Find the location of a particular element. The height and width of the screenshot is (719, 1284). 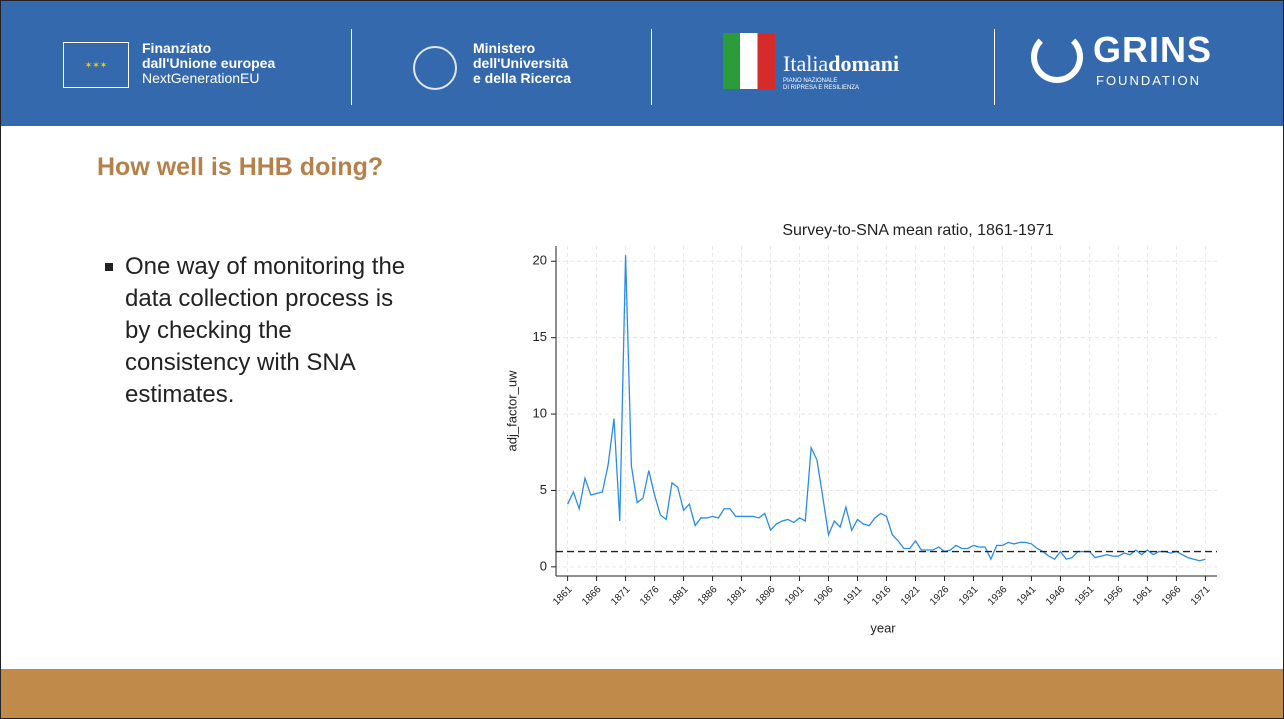

x-tick-label: 1916 is located at coordinates (882, 596).